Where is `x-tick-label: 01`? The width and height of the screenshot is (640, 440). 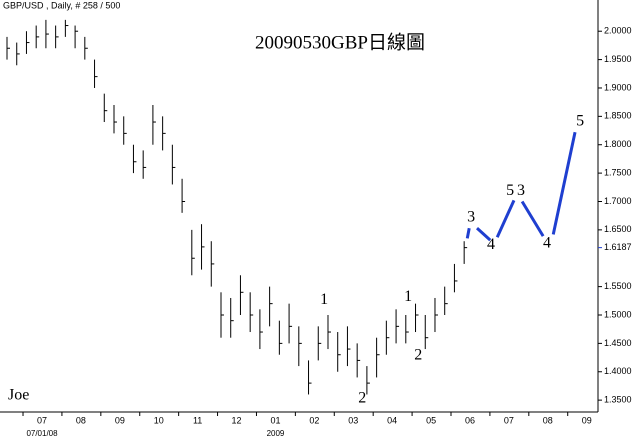 x-tick-label: 01 is located at coordinates (275, 420).